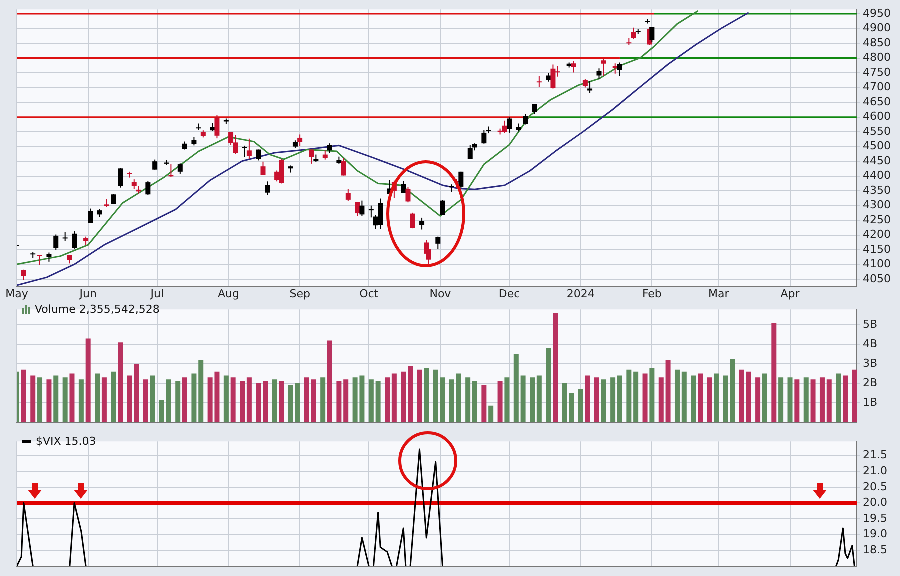  Describe the element at coordinates (877, 219) in the screenshot. I see `y-tick-label: 4250` at that location.